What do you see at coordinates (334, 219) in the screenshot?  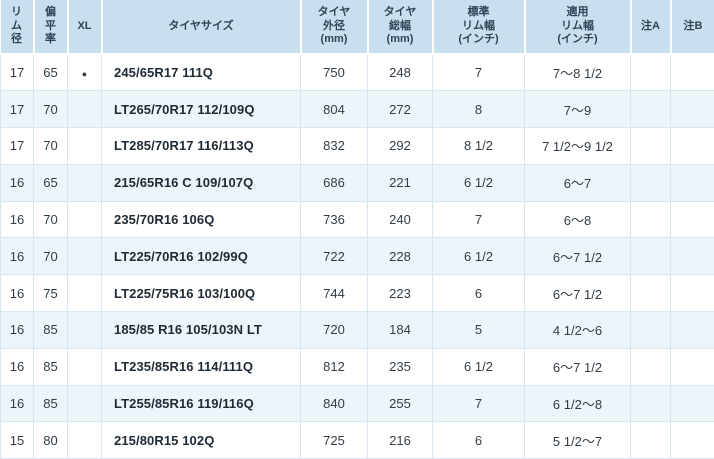 I see `cell-outer-diameter: 736` at bounding box center [334, 219].